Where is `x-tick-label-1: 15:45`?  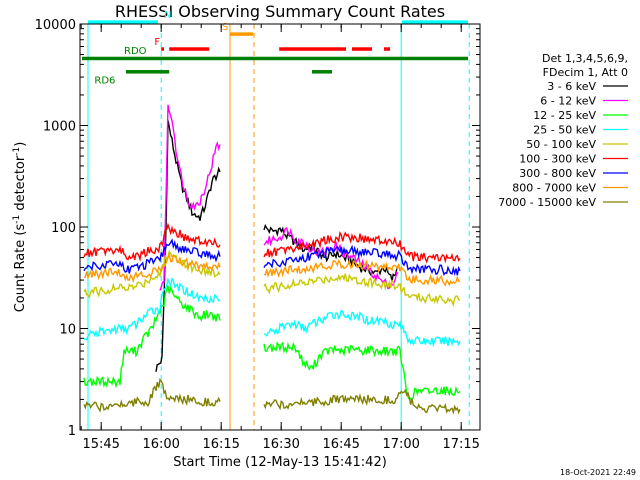
x-tick-label-1: 15:45 is located at coordinates (100, 444).